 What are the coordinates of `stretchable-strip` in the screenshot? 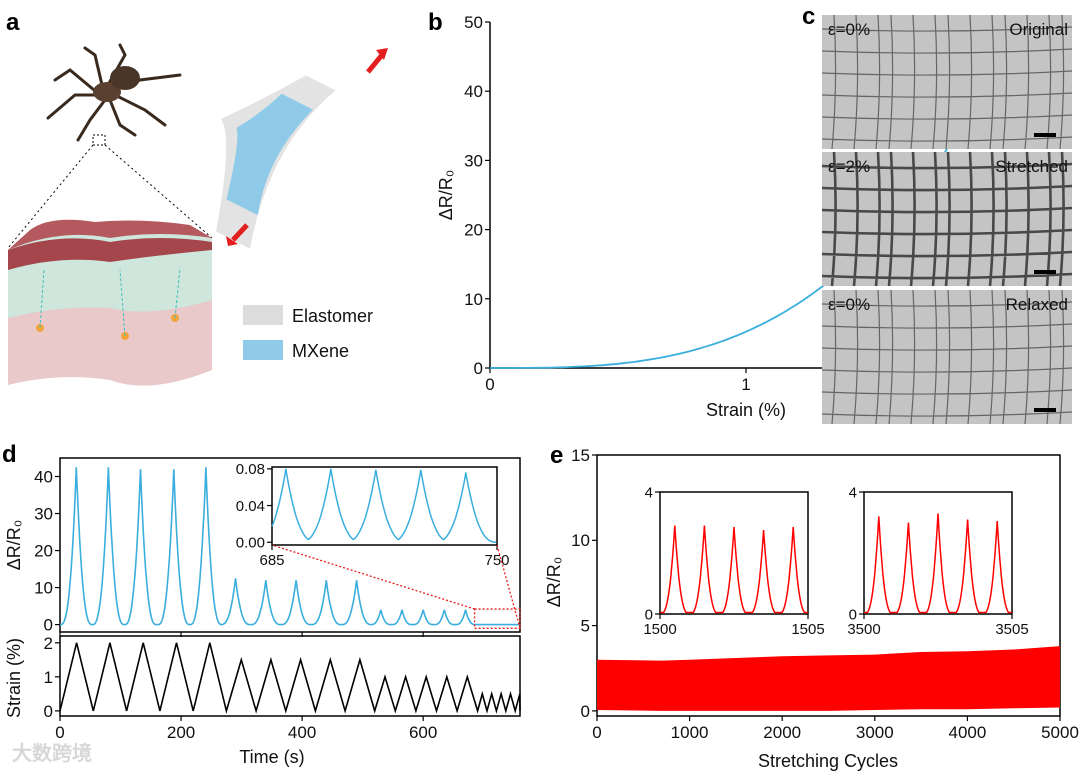 It's located at (302, 148).